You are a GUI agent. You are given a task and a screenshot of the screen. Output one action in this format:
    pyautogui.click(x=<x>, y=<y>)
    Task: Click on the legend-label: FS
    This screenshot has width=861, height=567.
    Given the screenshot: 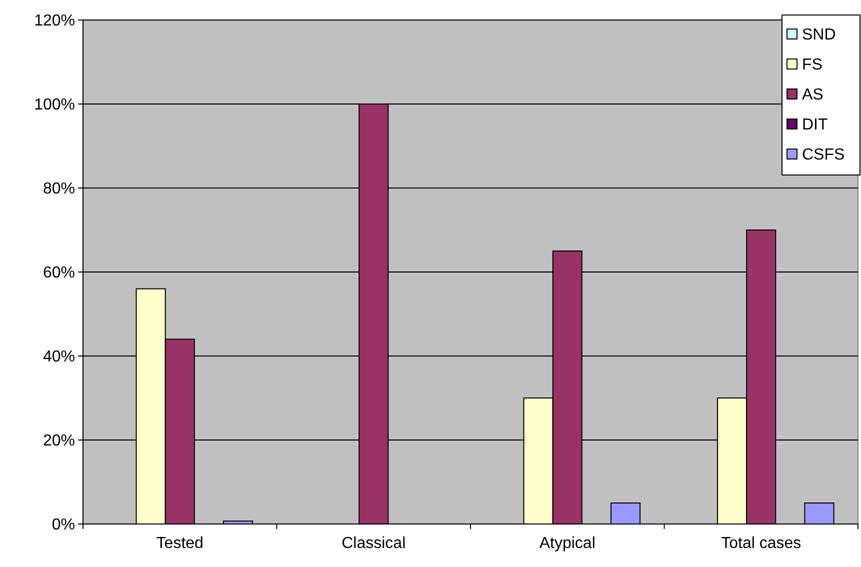 What is the action you would take?
    pyautogui.click(x=812, y=65)
    